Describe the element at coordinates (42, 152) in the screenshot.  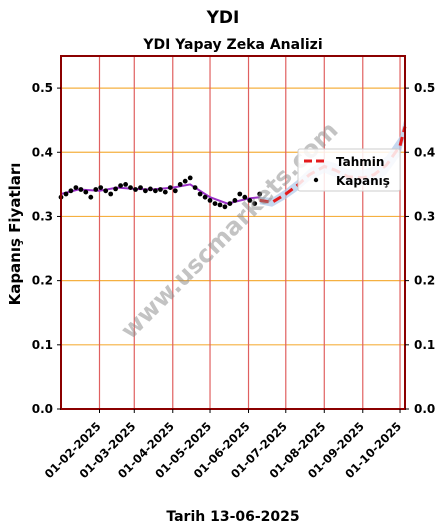
I see `y-tick-label-left: 0.4` at that location.